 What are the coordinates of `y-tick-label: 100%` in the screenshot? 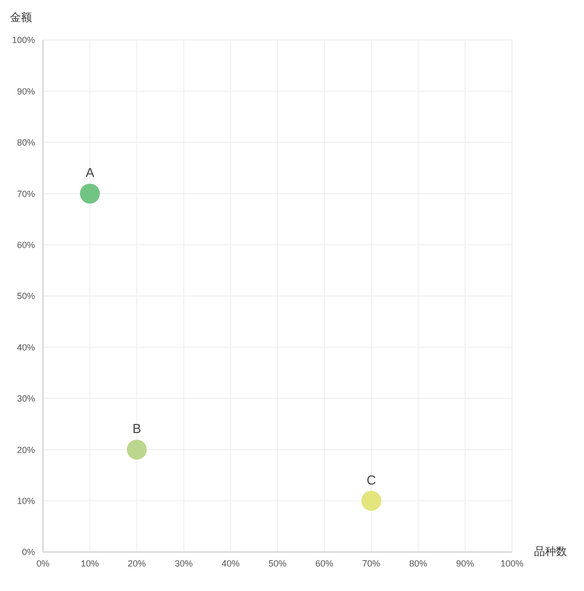 It's located at (23, 40).